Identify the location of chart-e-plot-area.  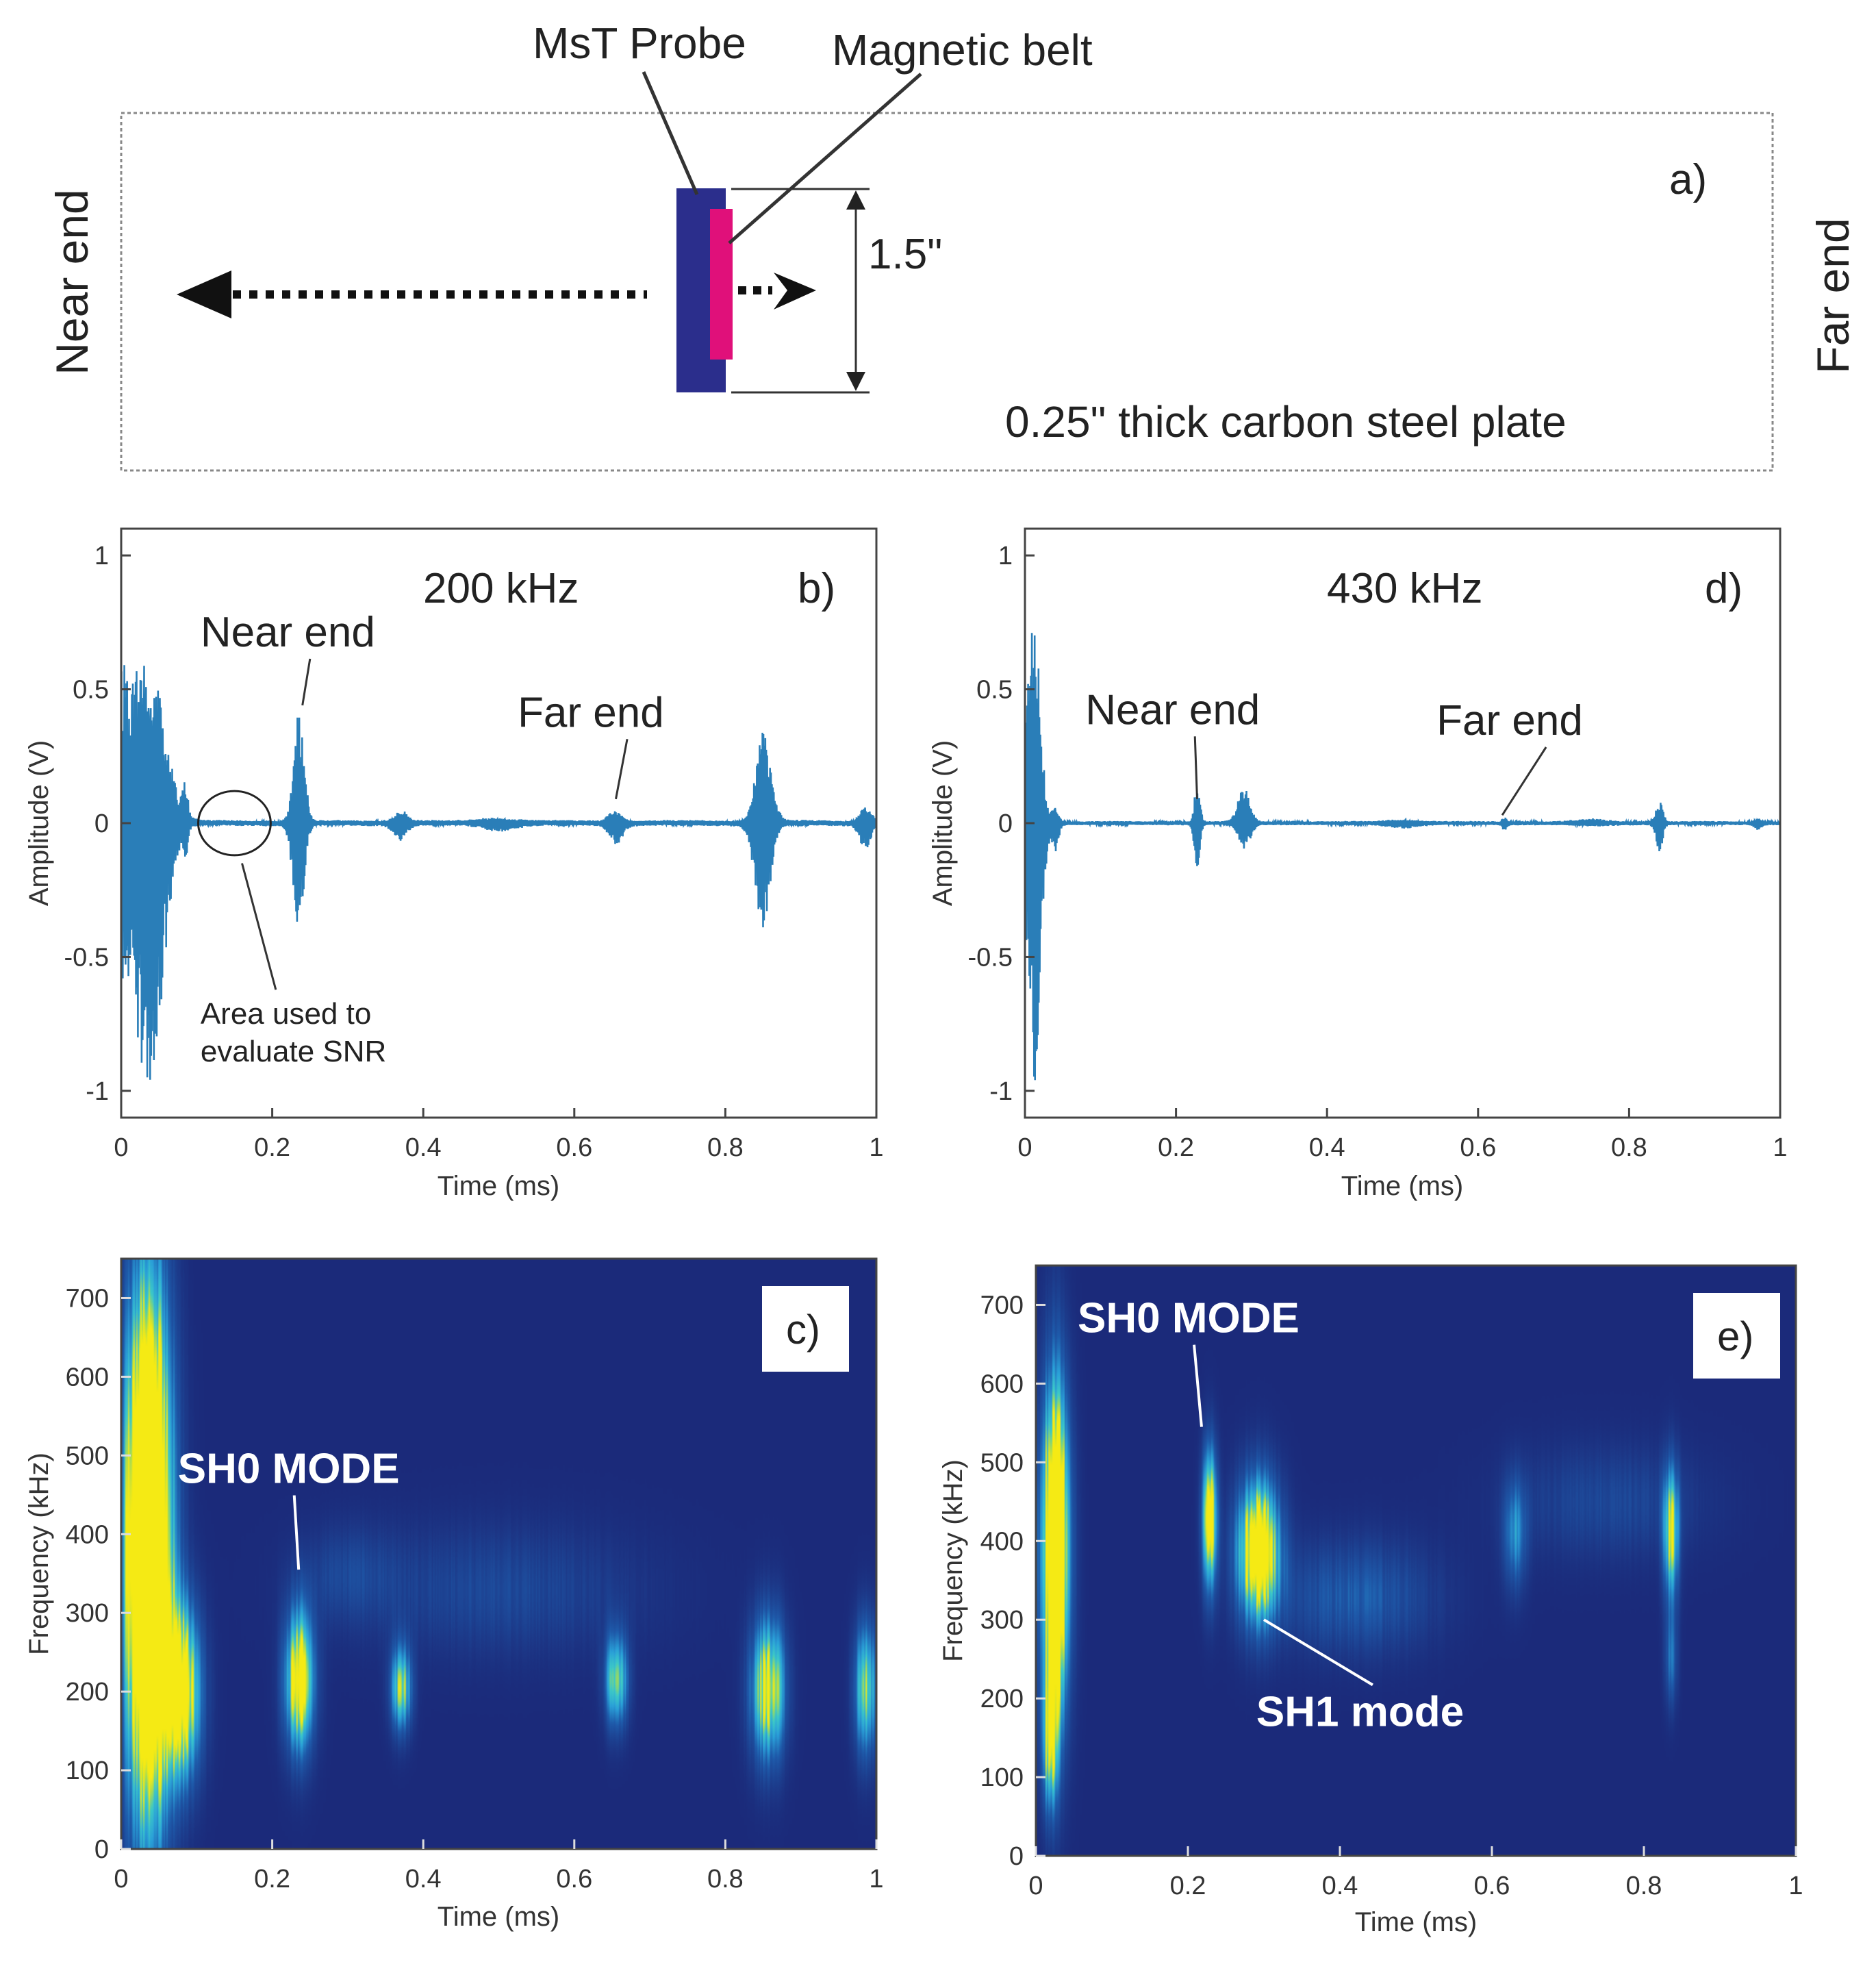
(1416, 1561).